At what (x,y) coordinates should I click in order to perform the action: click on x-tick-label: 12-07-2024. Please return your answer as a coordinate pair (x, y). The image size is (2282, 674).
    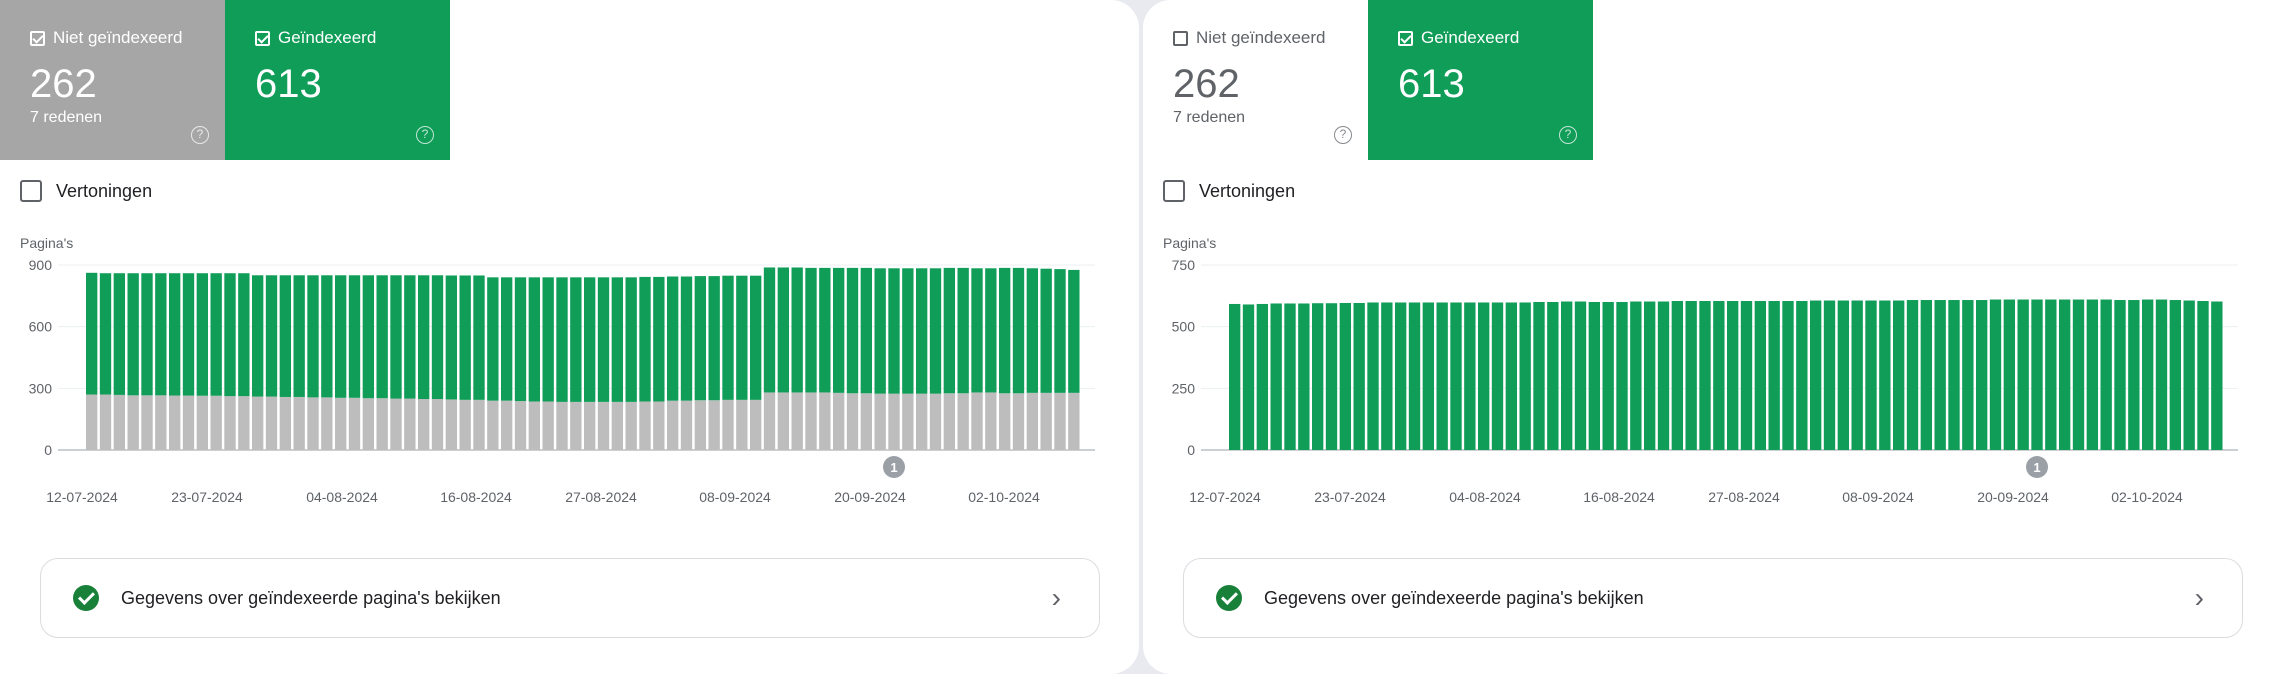
    Looking at the image, I should click on (82, 497).